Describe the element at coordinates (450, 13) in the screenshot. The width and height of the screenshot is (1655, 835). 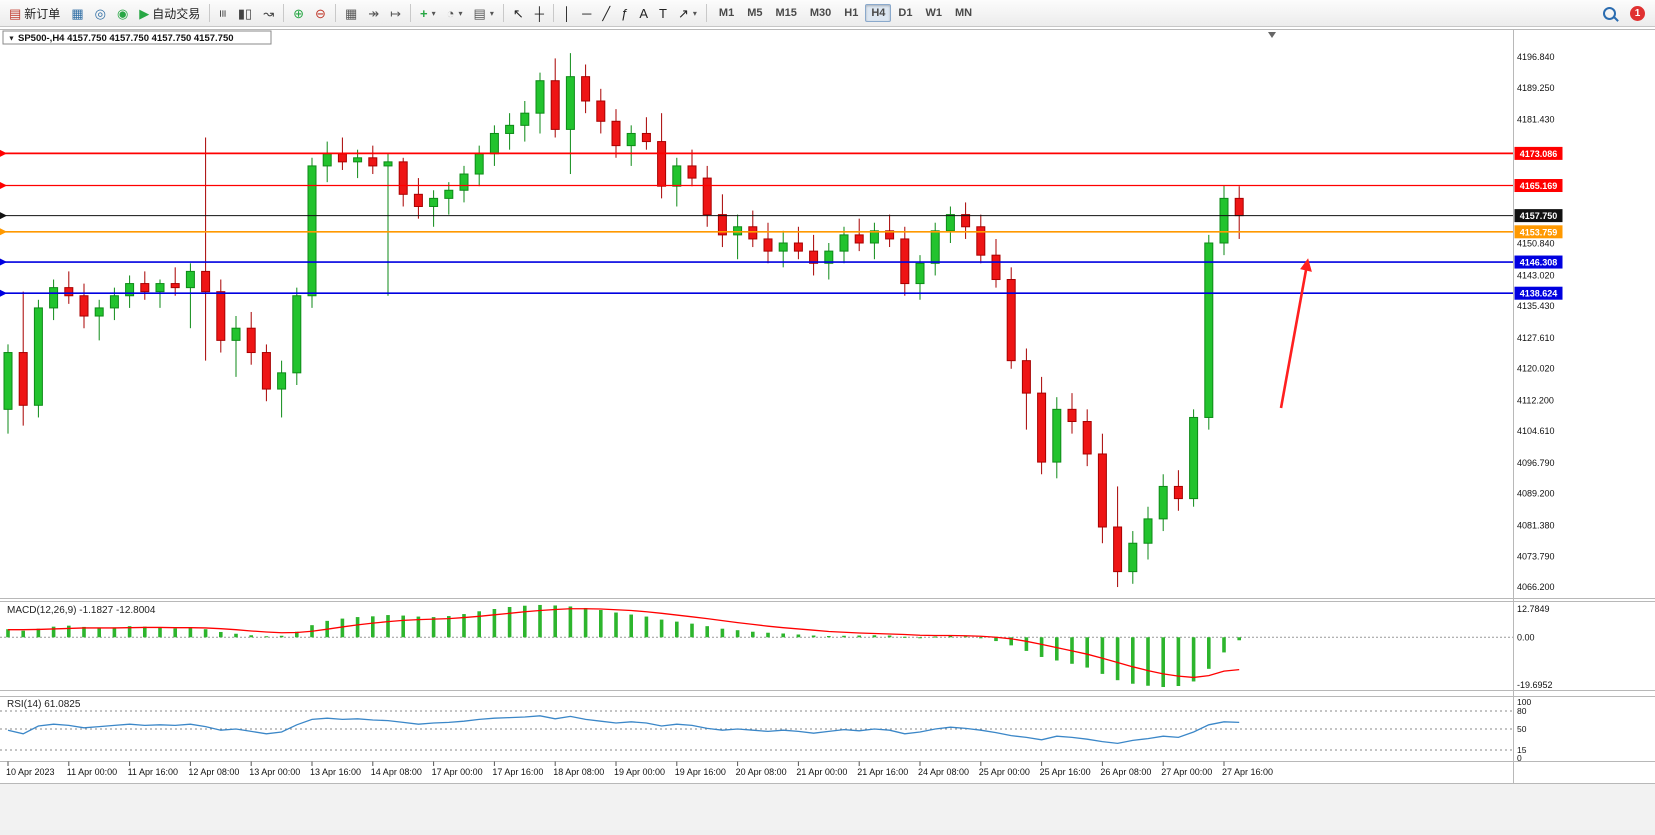
I see `periods-icon: ◔` at that location.